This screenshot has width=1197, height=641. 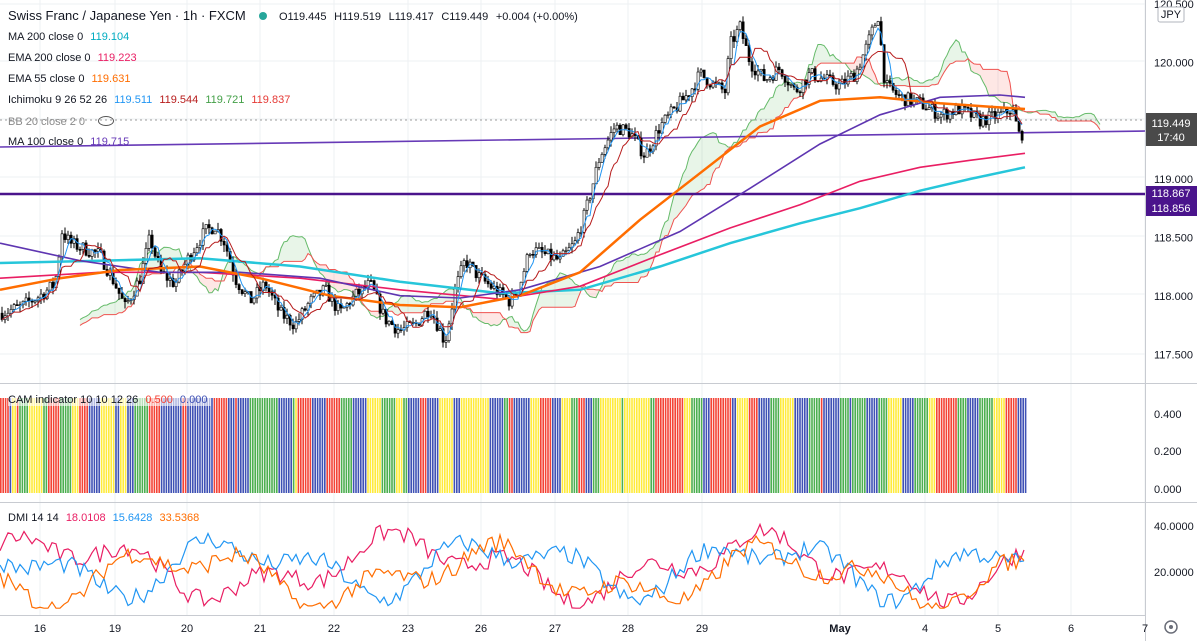 I want to click on legend-ema200: EMA 200 close 0 119.223, so click(x=74, y=58).